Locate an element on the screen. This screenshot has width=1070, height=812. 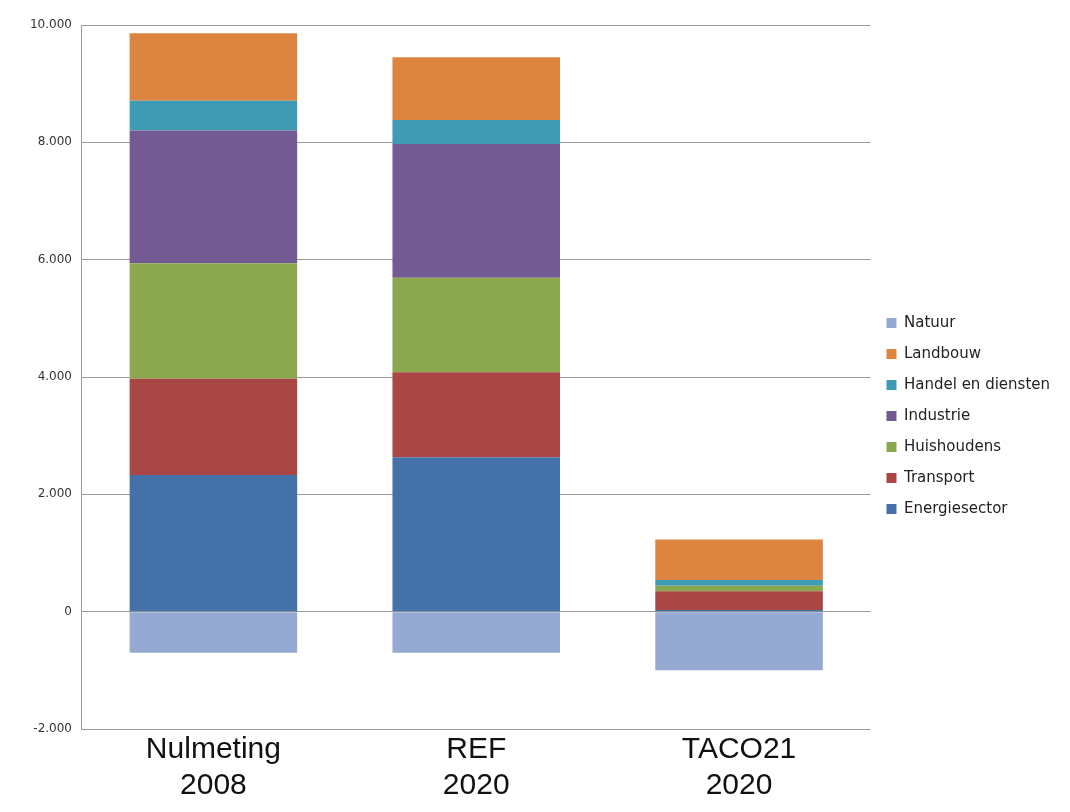
legend-label: Transport is located at coordinates (938, 476).